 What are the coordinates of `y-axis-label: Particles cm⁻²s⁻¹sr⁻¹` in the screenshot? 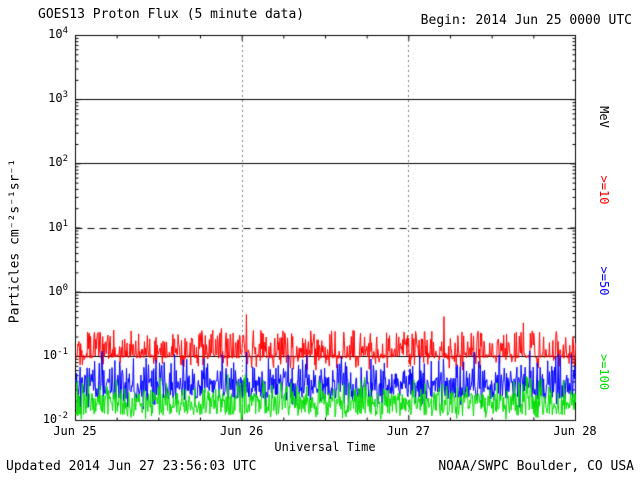 It's located at (15, 241).